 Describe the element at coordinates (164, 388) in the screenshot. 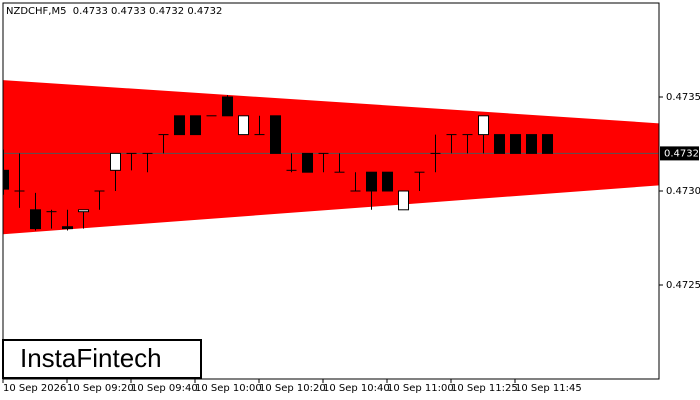

I see `x-tick-label: 10 Sep 09:40` at that location.